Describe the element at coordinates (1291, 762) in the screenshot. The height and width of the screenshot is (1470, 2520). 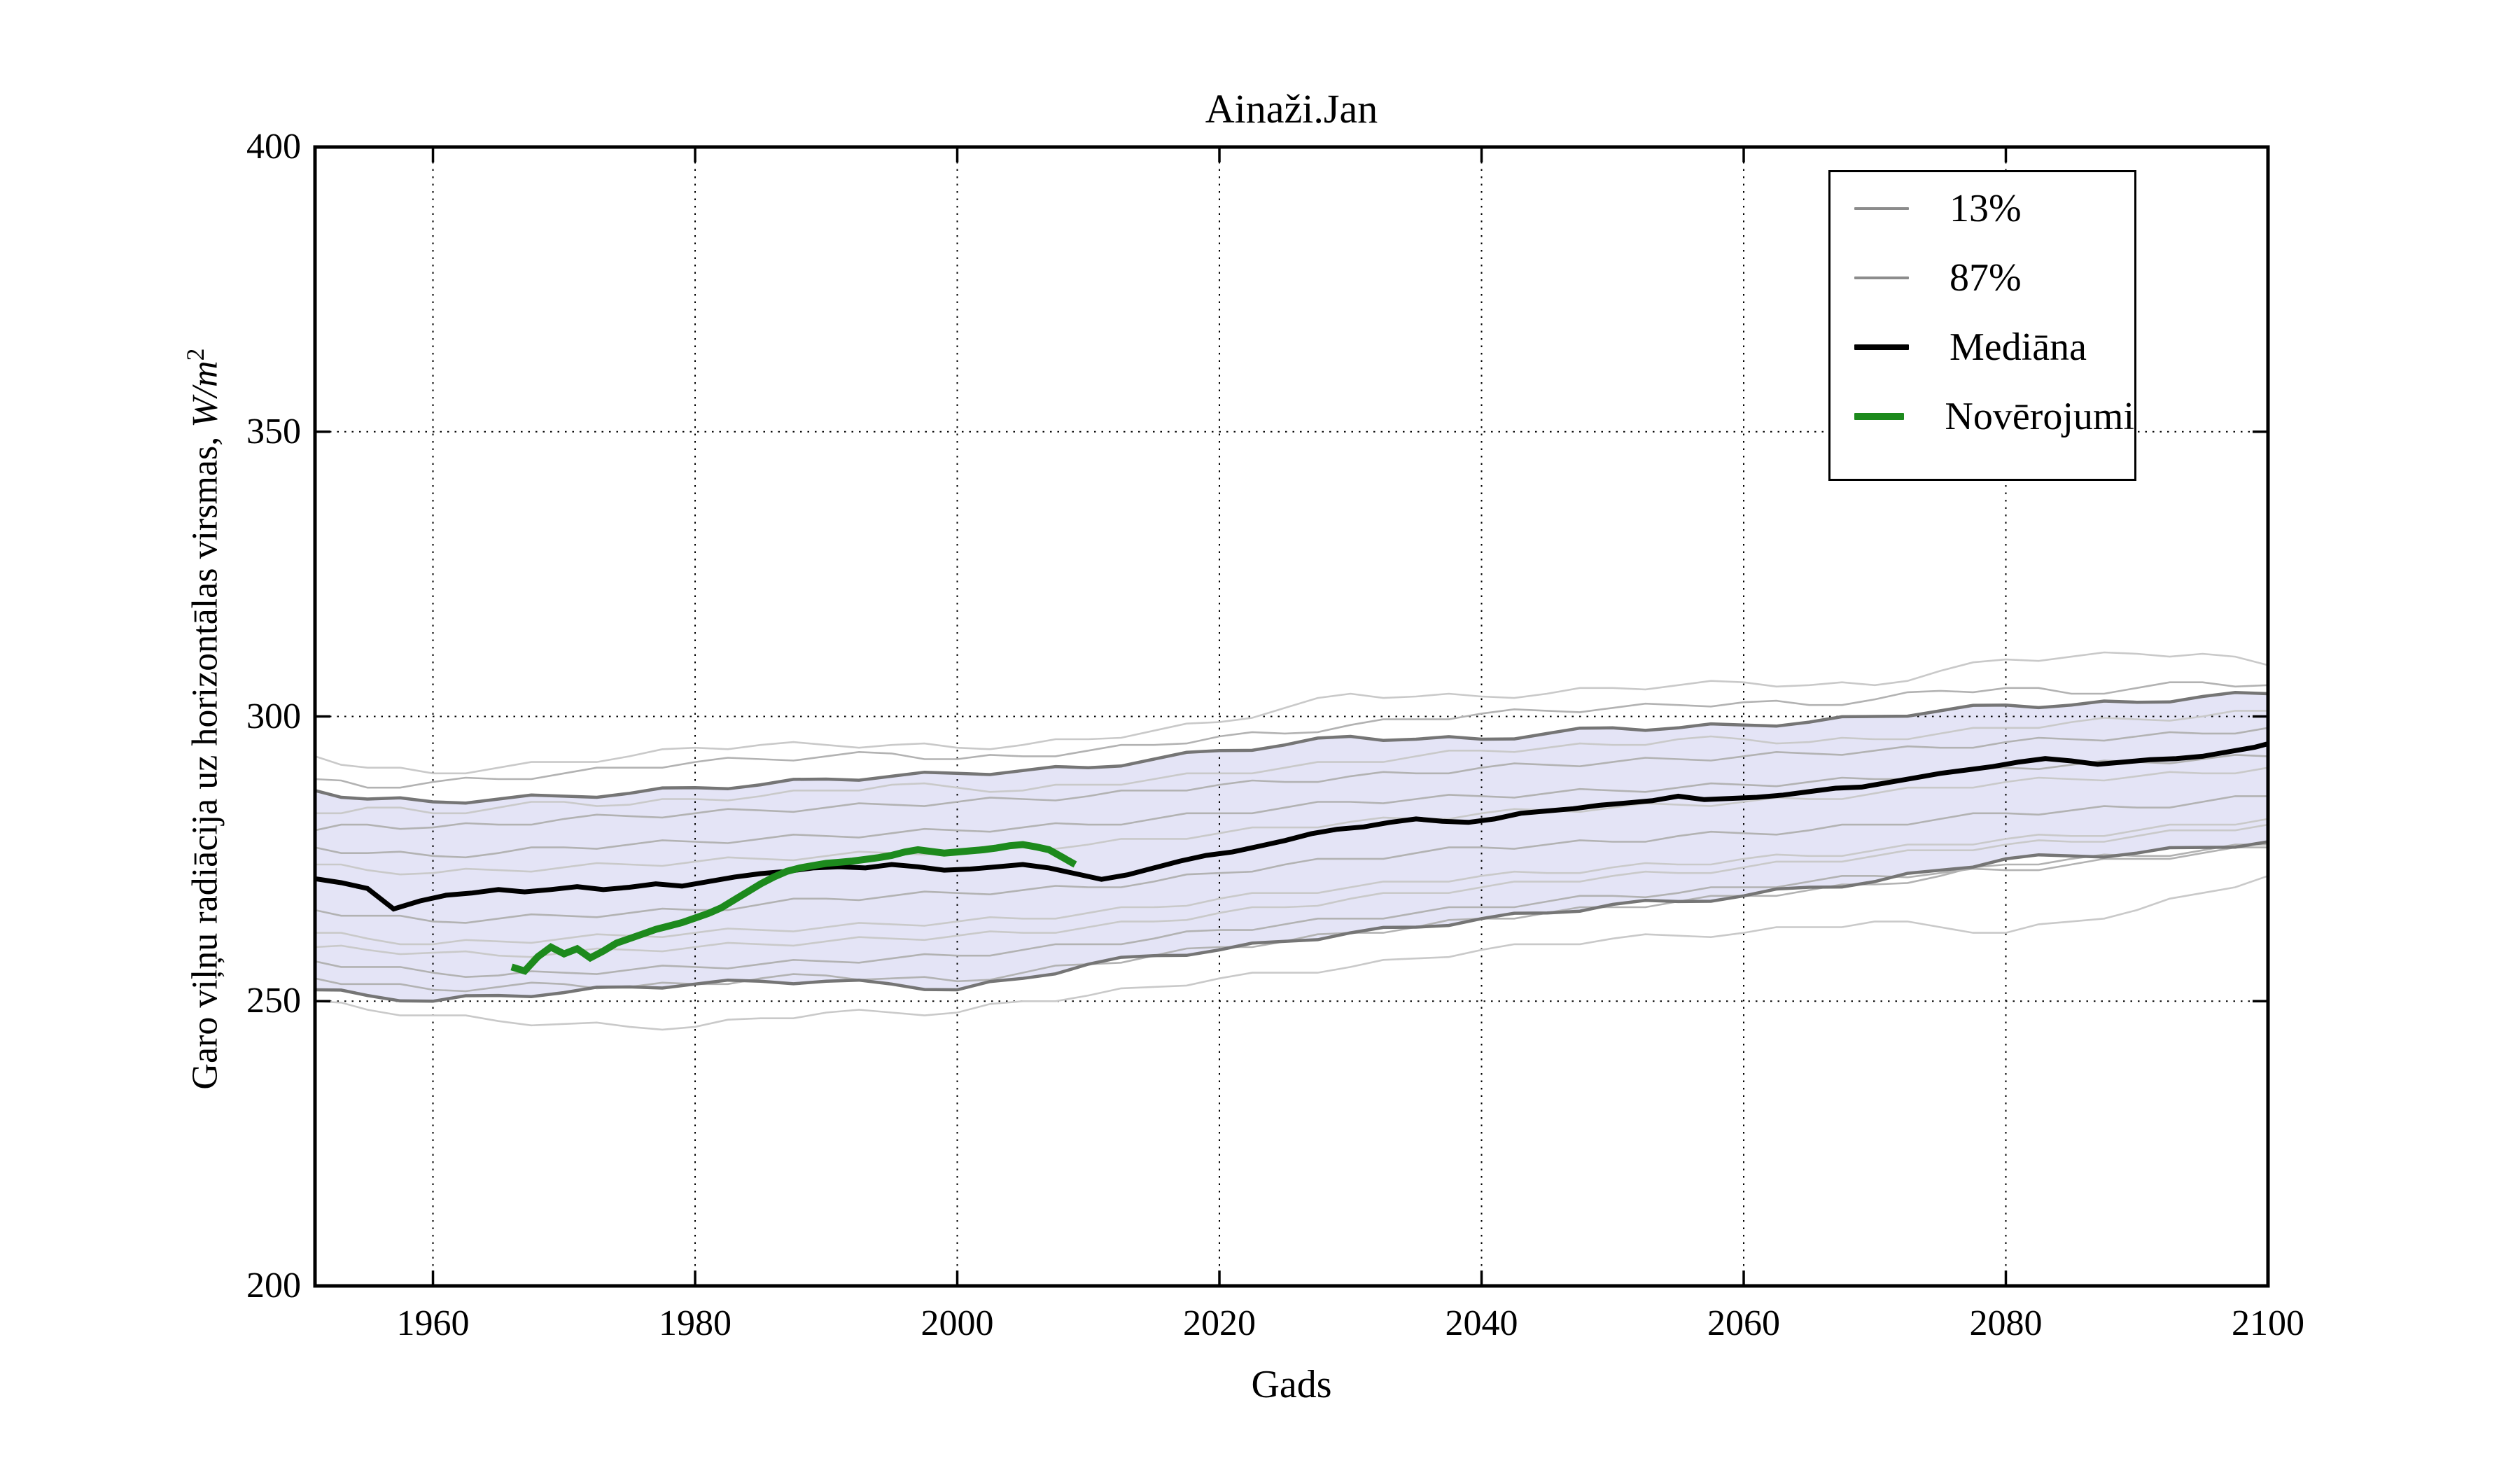
I see `model-run-3-line` at that location.